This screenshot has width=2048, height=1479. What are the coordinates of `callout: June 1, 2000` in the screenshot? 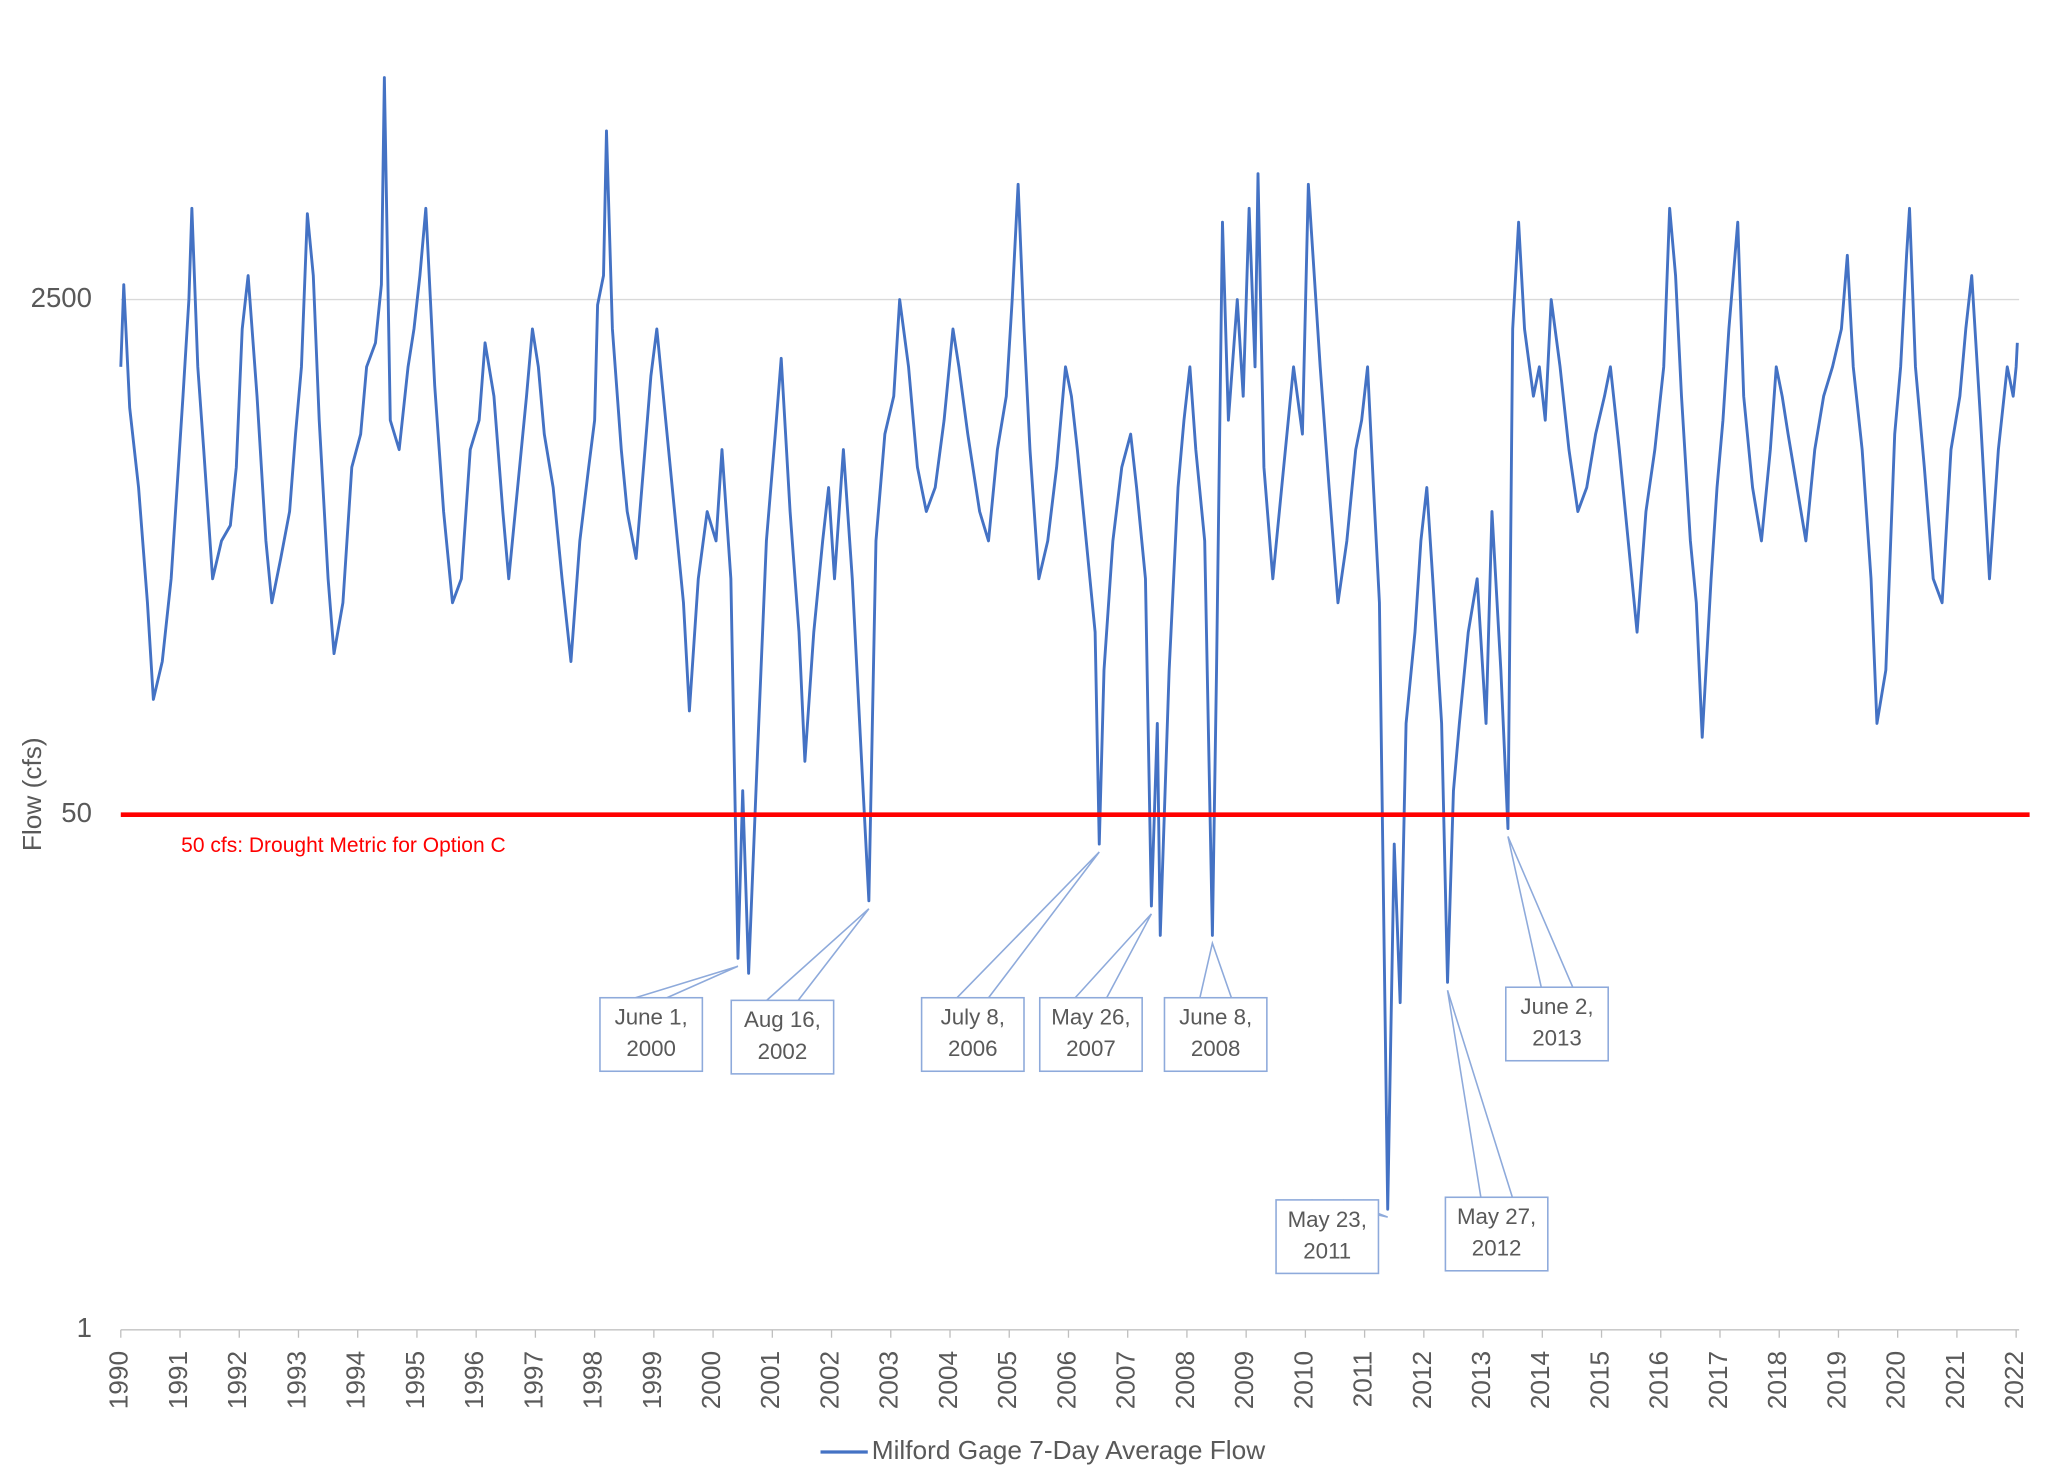 It's located at (669, 1019).